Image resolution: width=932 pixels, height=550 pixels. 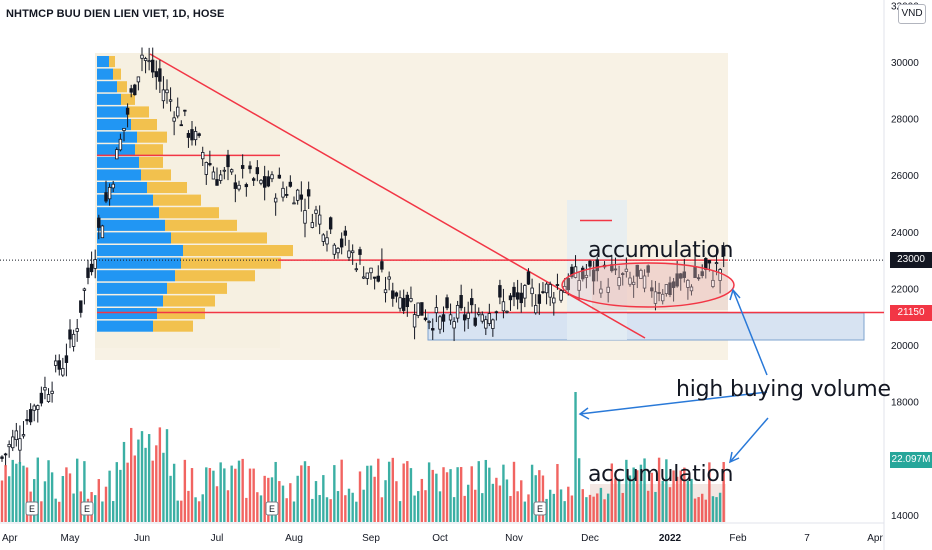 What do you see at coordinates (905, 516) in the screenshot?
I see `price-tick-label: 14000` at bounding box center [905, 516].